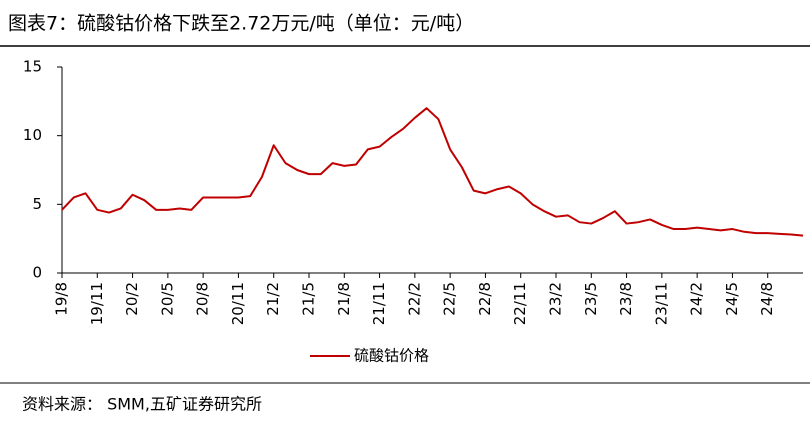 This screenshot has width=810, height=429. Describe the element at coordinates (661, 303) in the screenshot. I see `x-tick-label: 23/11` at that location.